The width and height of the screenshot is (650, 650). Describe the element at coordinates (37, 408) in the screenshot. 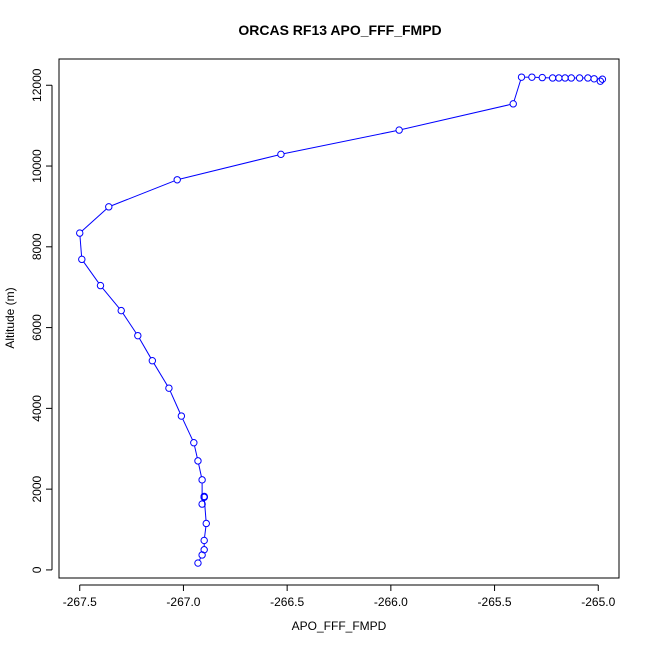

I see `y-tick-label: 4000` at that location.